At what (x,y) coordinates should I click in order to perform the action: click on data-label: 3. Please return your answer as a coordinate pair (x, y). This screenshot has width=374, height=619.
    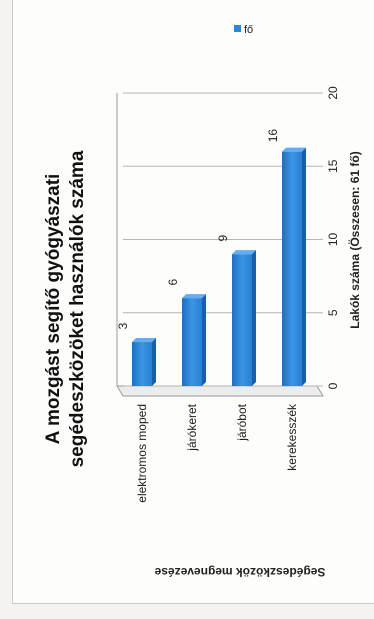
    Looking at the image, I should click on (123, 325).